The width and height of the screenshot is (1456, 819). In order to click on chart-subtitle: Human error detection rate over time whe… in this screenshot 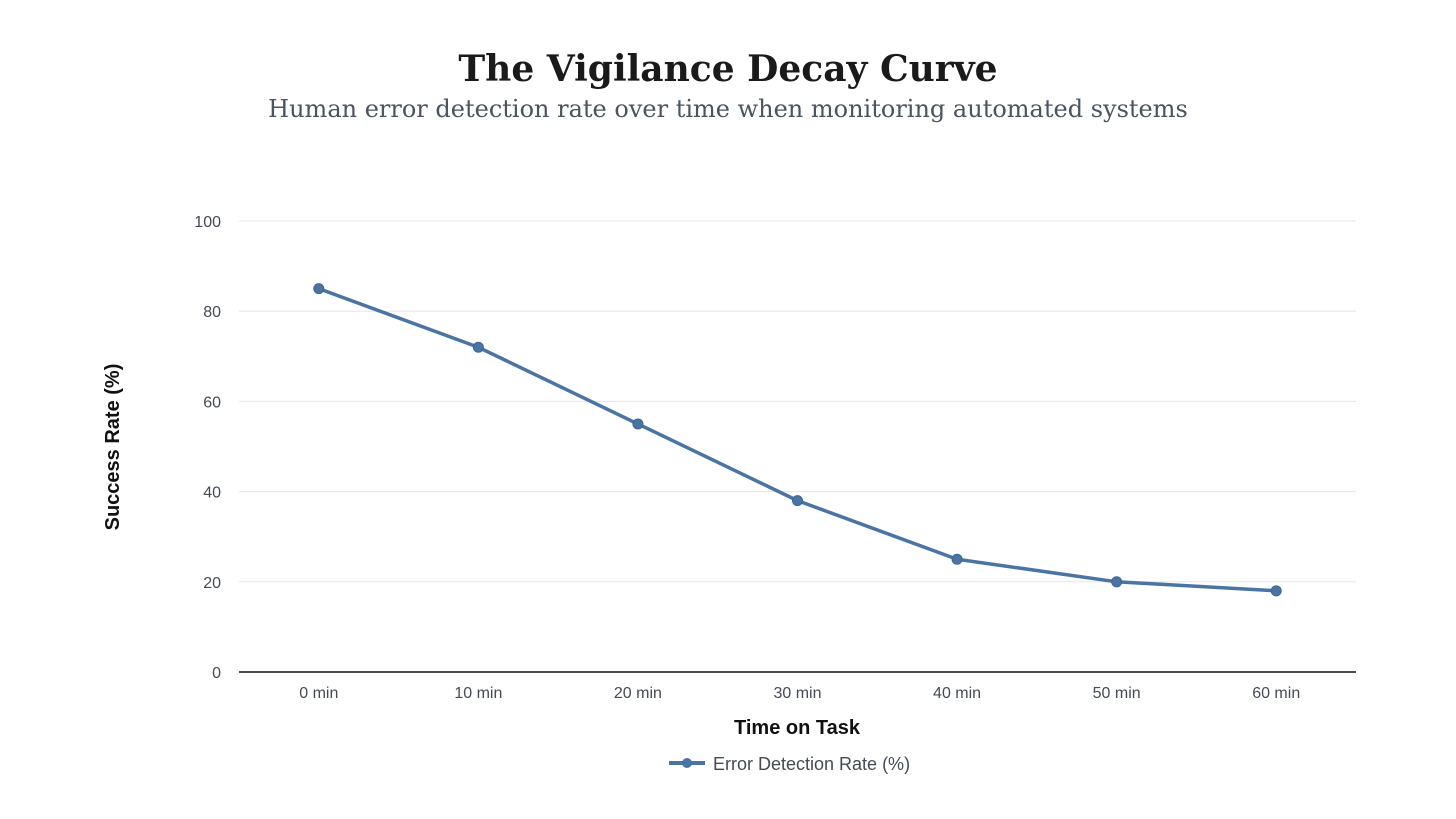, I will do `click(728, 109)`.